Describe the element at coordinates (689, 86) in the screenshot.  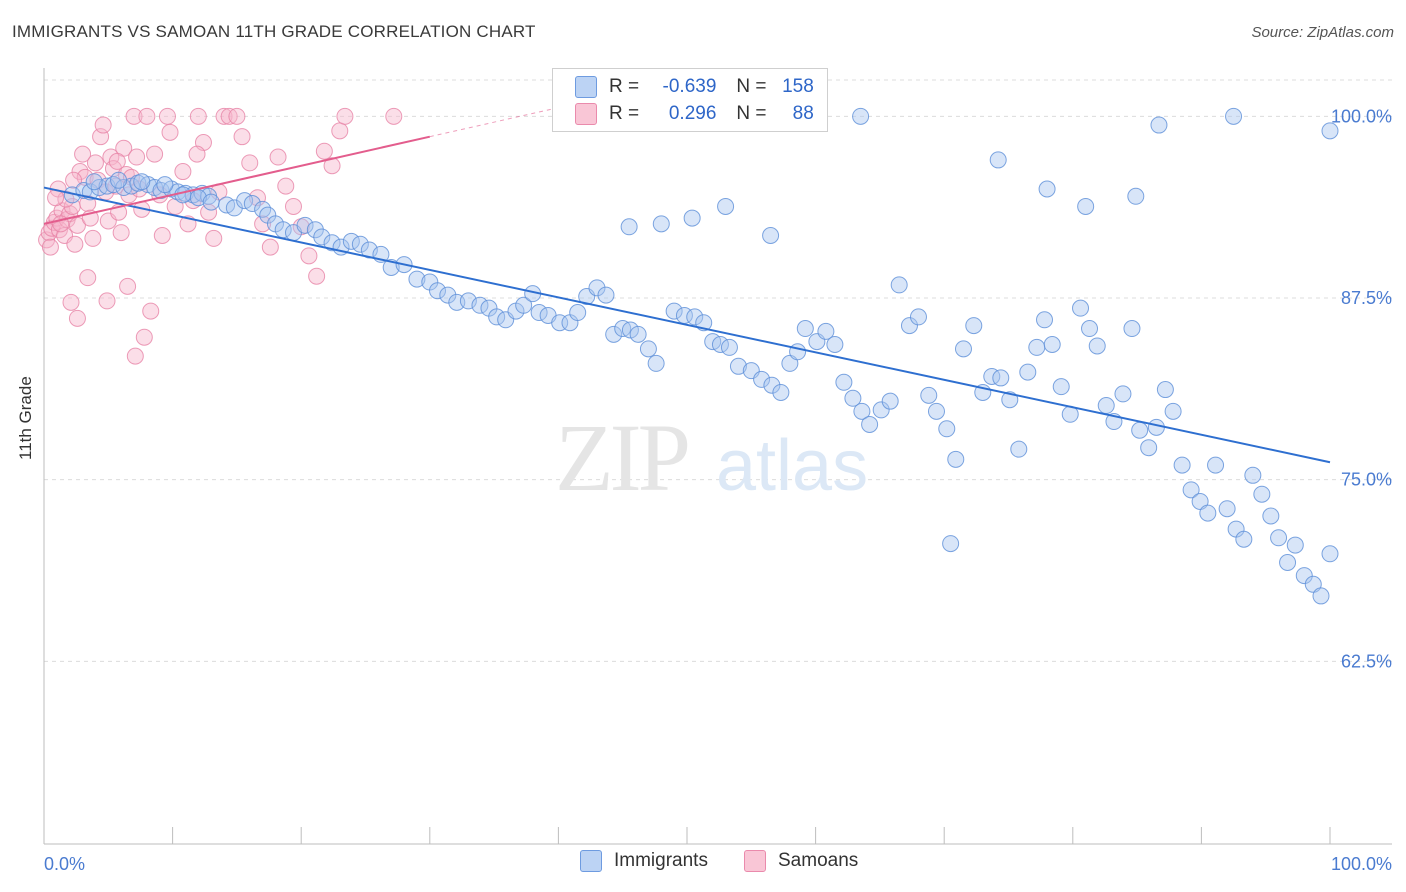
I see `legend-r-value: -0.639` at that location.